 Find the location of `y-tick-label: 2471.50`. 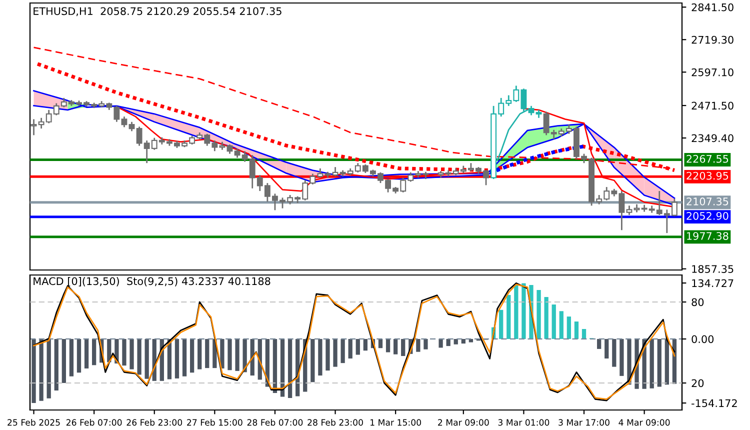

y-tick-label: 2471.50 is located at coordinates (713, 106).